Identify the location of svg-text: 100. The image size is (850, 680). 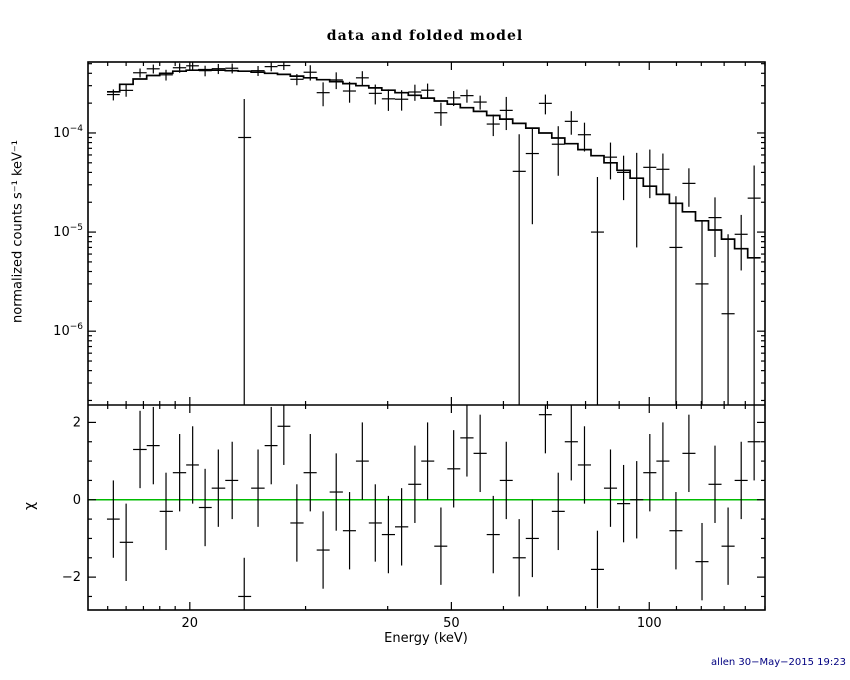
(649, 623).